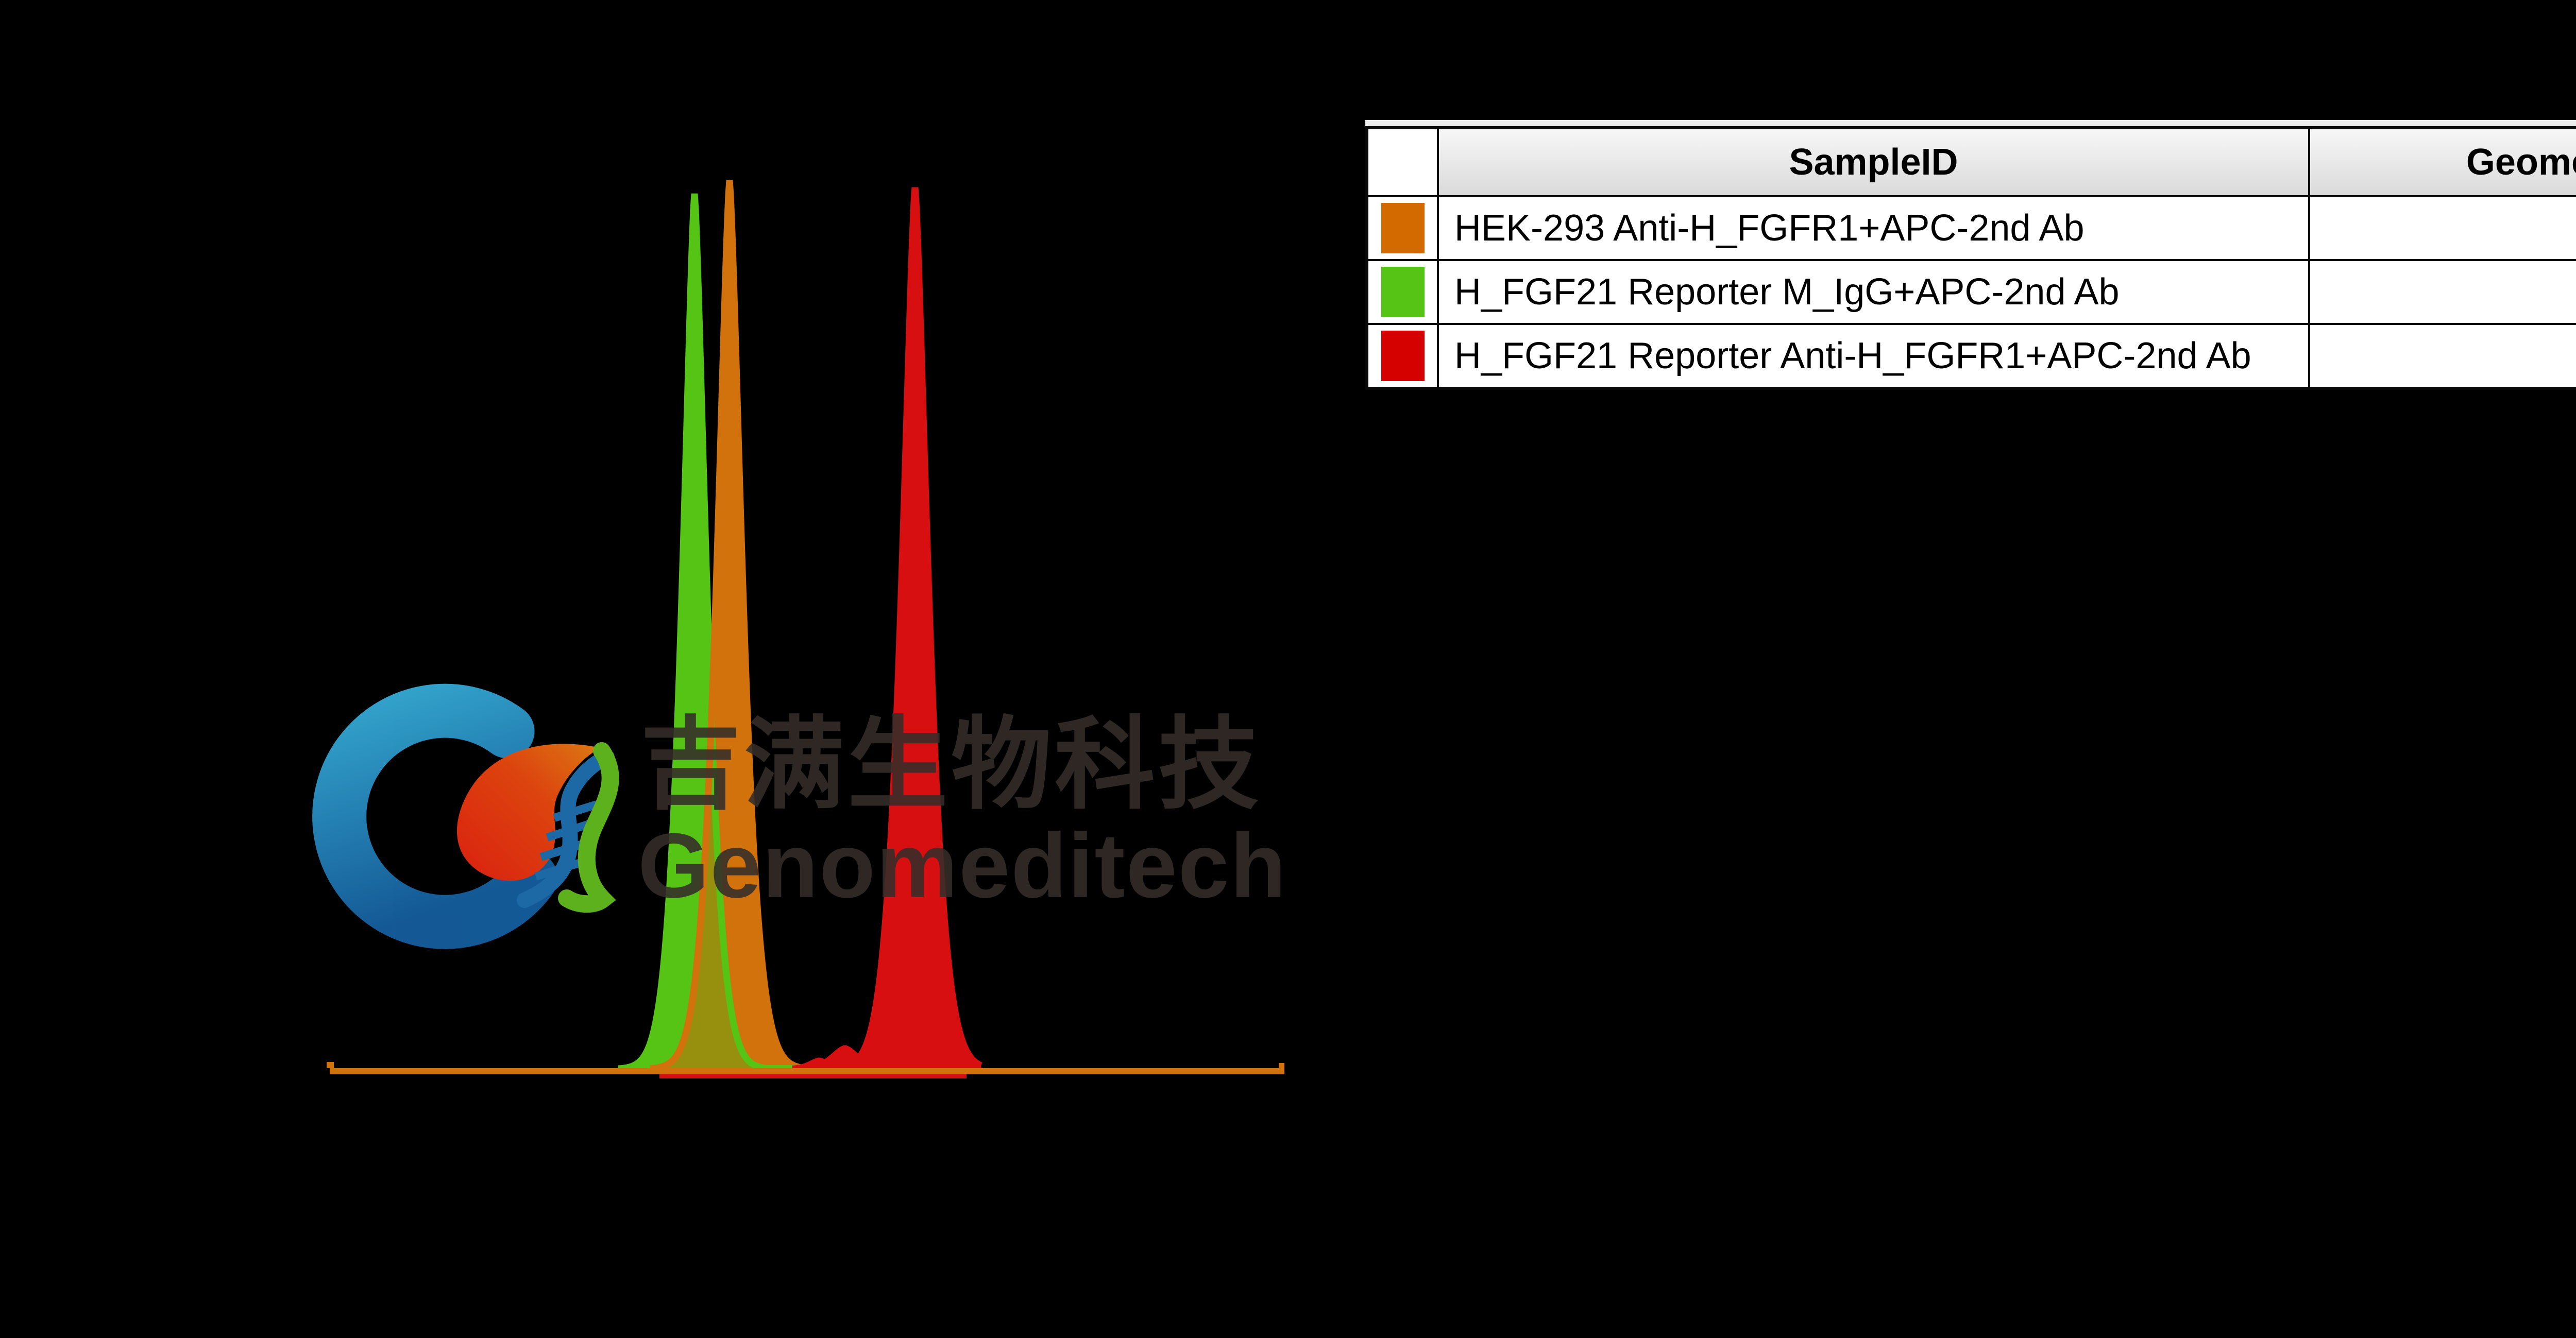 The width and height of the screenshot is (2576, 1338). I want to click on logo-dna-strand, so click(566, 828).